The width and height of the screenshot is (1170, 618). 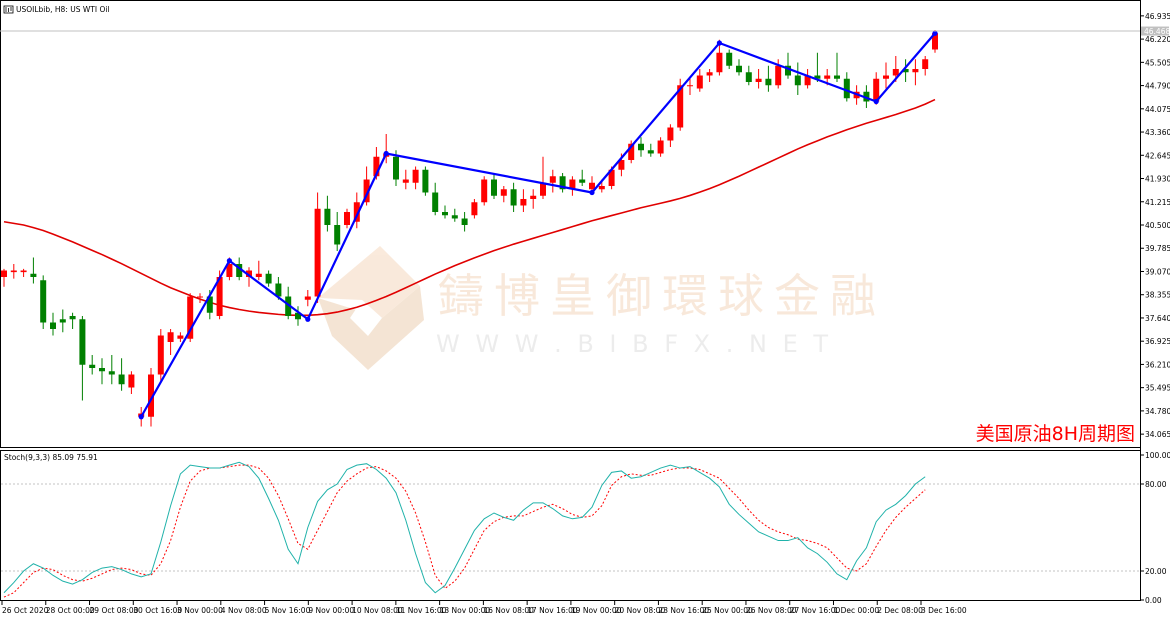 I want to click on time-tick-label: 28 Oct 00:00, so click(x=70, y=610).